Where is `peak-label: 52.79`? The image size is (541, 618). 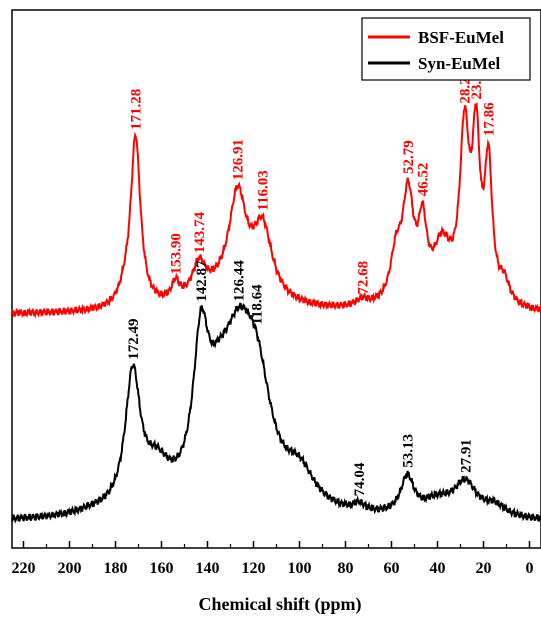 peak-label: 52.79 is located at coordinates (409, 157).